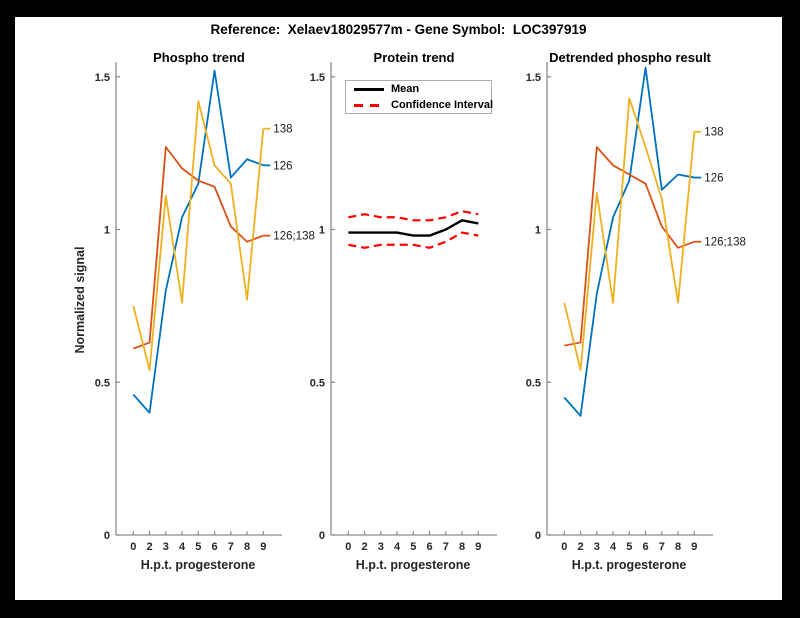  I want to click on subplot1-title: Phospho trend, so click(199, 57).